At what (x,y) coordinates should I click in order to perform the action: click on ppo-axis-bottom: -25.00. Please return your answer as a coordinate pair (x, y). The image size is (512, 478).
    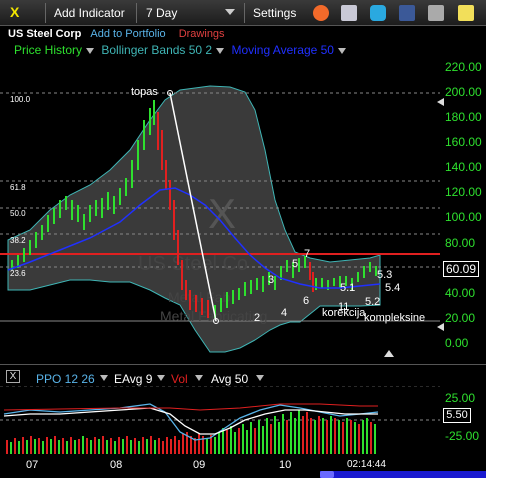
    Looking at the image, I should click on (462, 436).